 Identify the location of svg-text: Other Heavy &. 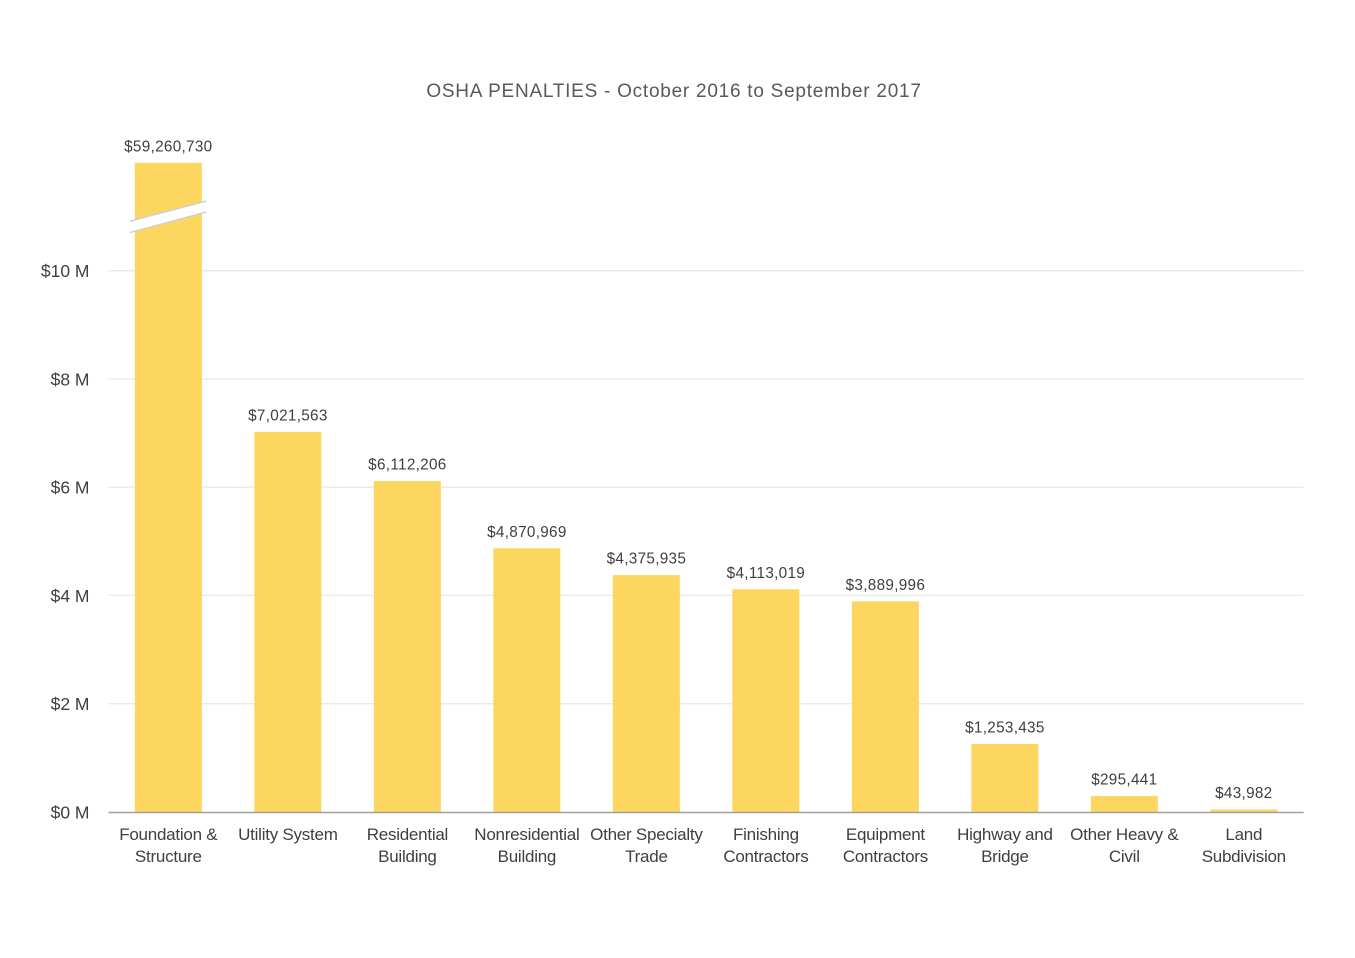
(1124, 834).